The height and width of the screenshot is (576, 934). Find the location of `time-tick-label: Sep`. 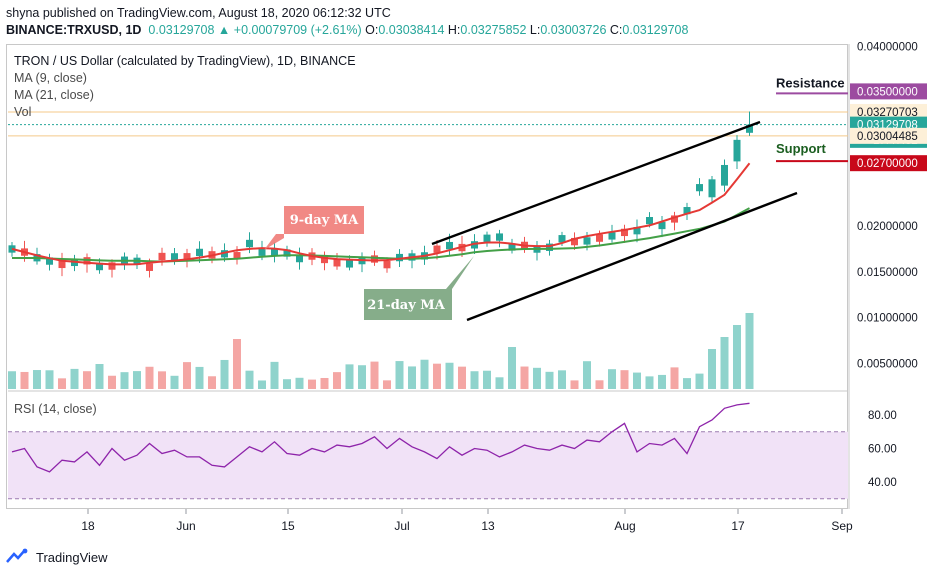

time-tick-label: Sep is located at coordinates (842, 526).